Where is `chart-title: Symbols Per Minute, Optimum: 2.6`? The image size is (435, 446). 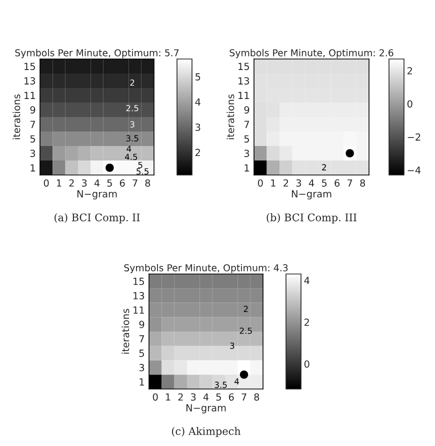
chart-title: Symbols Per Minute, Optimum: 2.6 is located at coordinates (312, 53).